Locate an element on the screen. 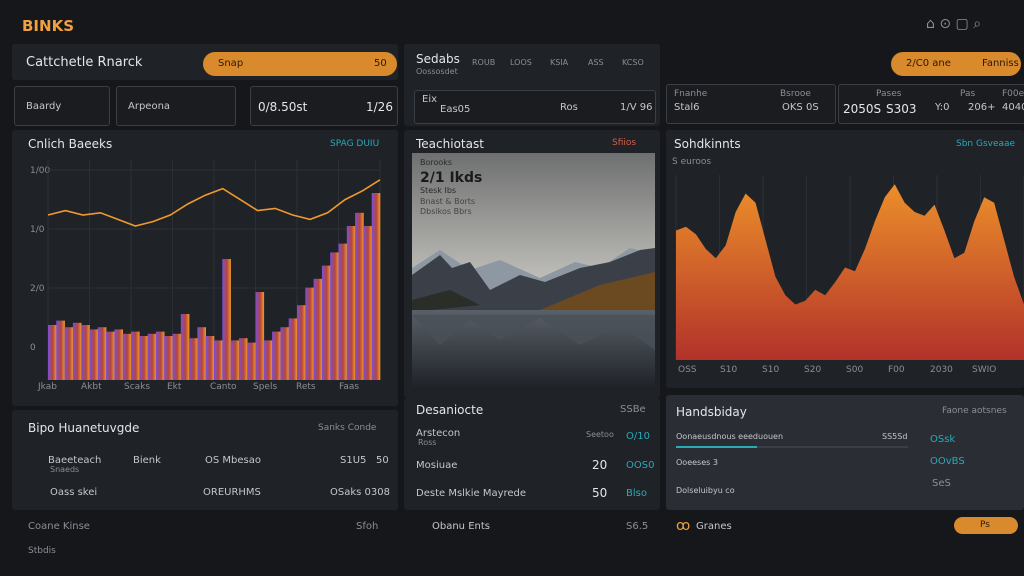  image-title: Teachiotast is located at coordinates (450, 144).